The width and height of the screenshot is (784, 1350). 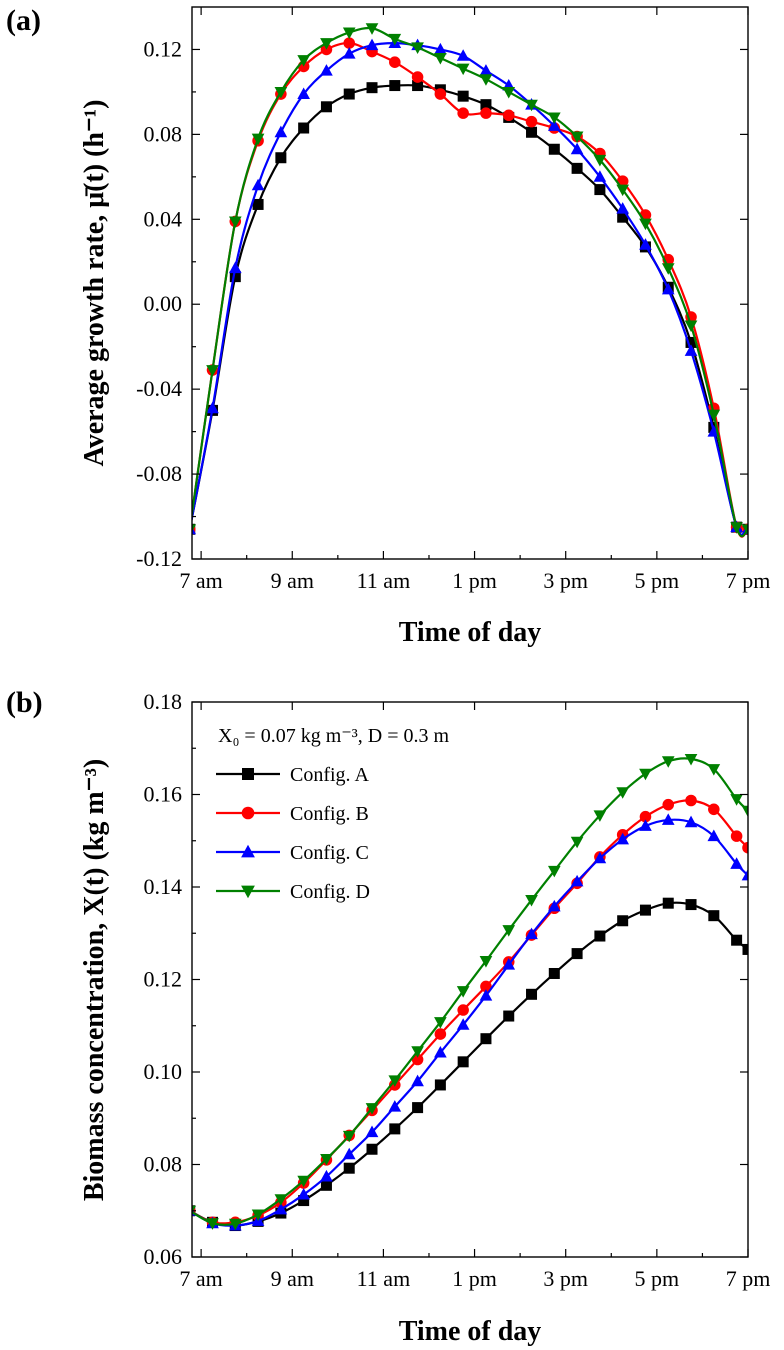 I want to click on y-tick-label: 0.08, so click(x=163, y=1164).